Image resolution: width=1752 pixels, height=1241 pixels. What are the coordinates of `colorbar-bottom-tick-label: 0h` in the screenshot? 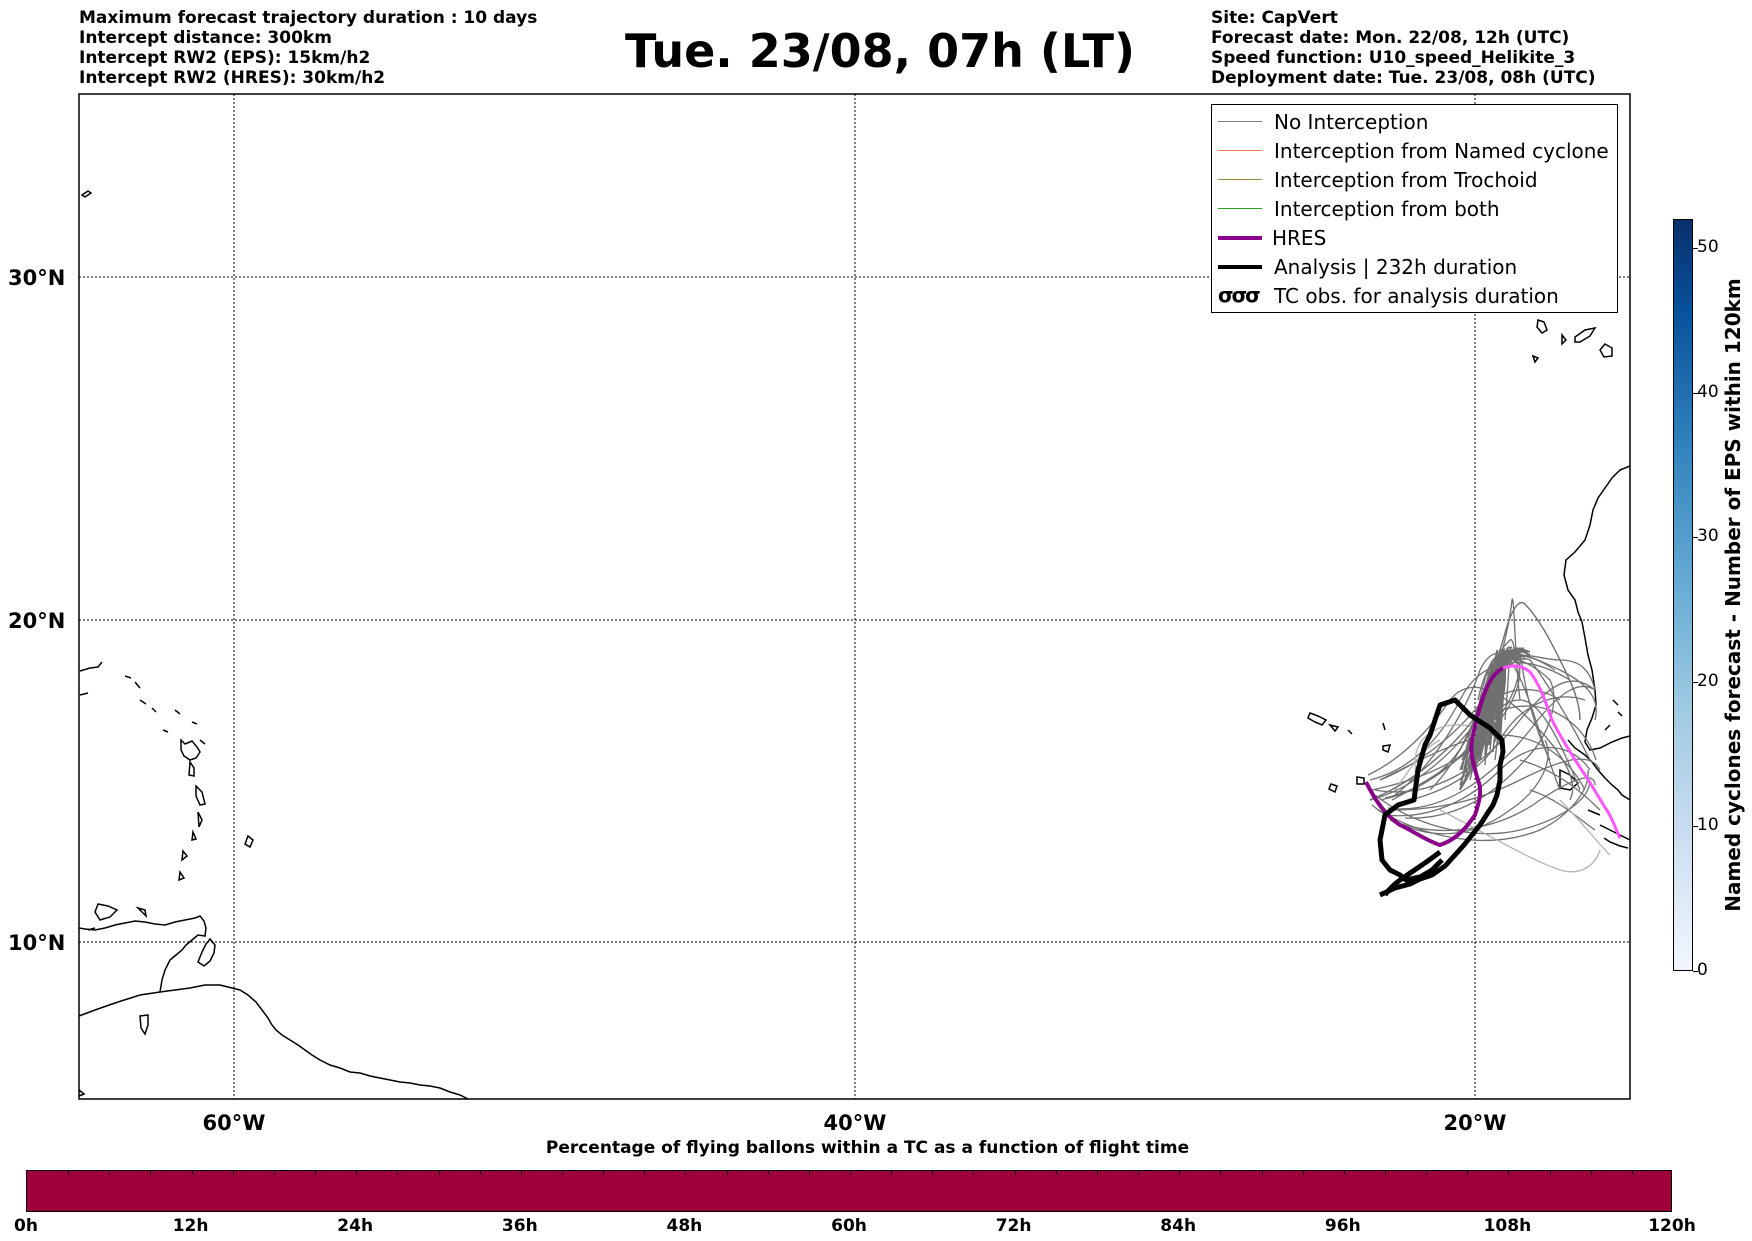 It's located at (26, 1226).